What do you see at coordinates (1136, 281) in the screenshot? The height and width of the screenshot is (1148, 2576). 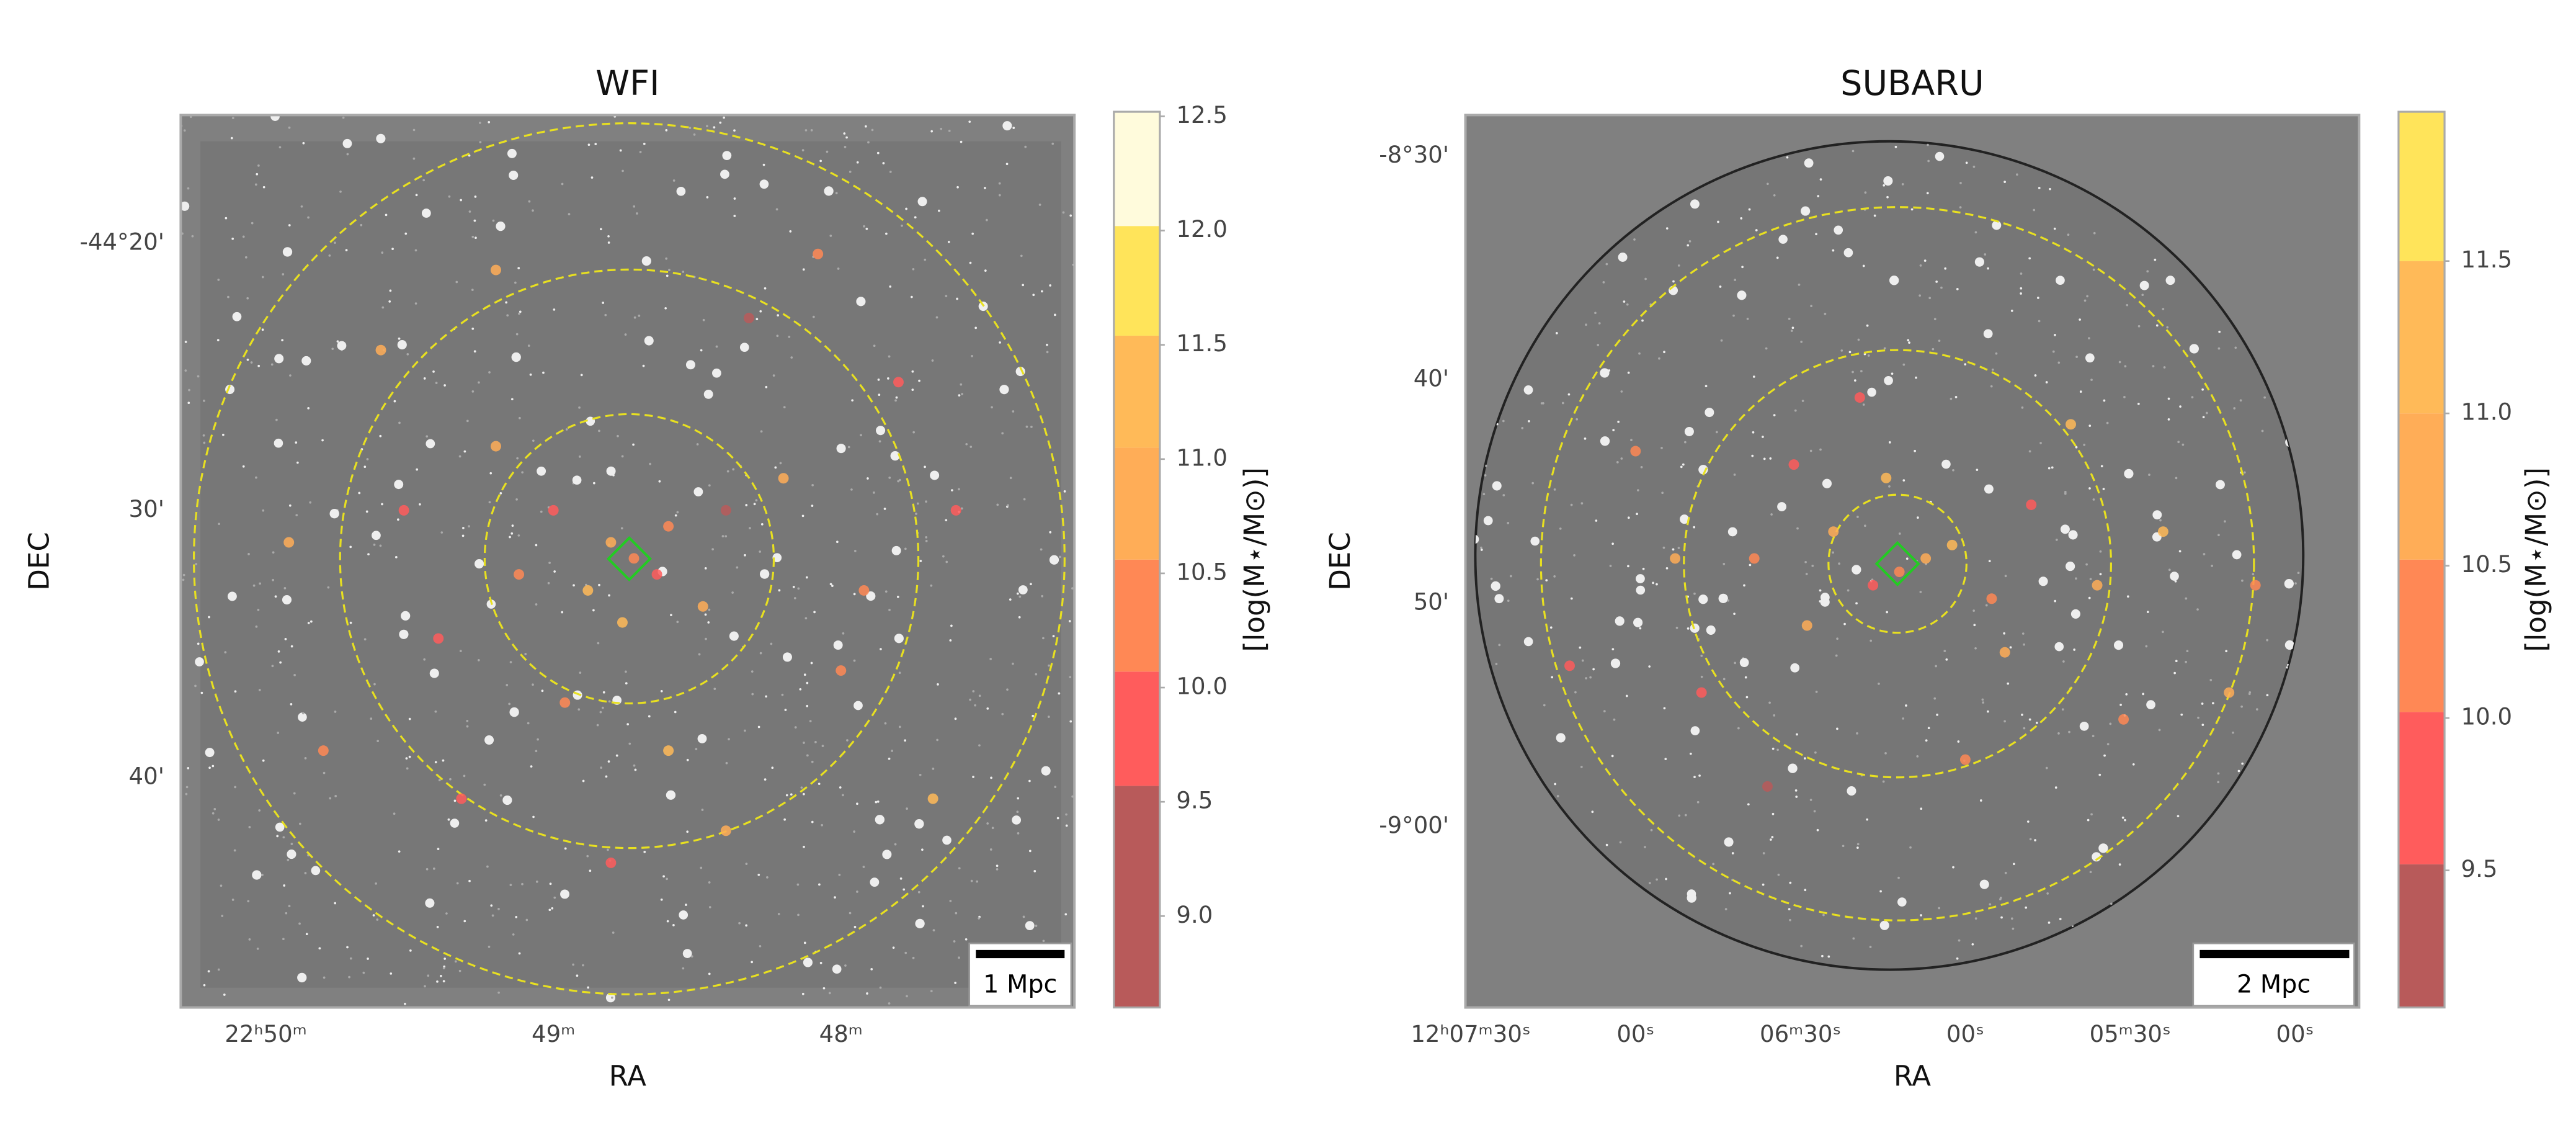 I see `colorbar-band` at bounding box center [1136, 281].